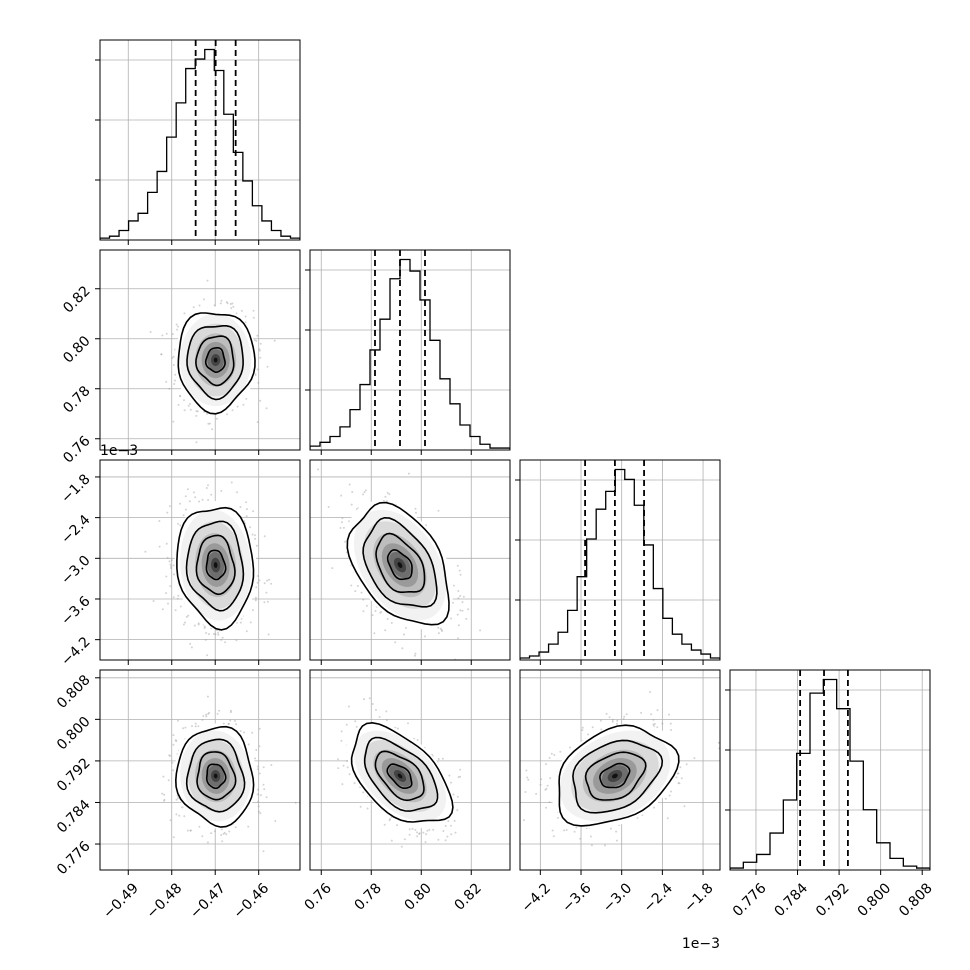 The width and height of the screenshot is (970, 970). What do you see at coordinates (165, 901) in the screenshot?
I see `x-tick-label: −0.48` at bounding box center [165, 901].